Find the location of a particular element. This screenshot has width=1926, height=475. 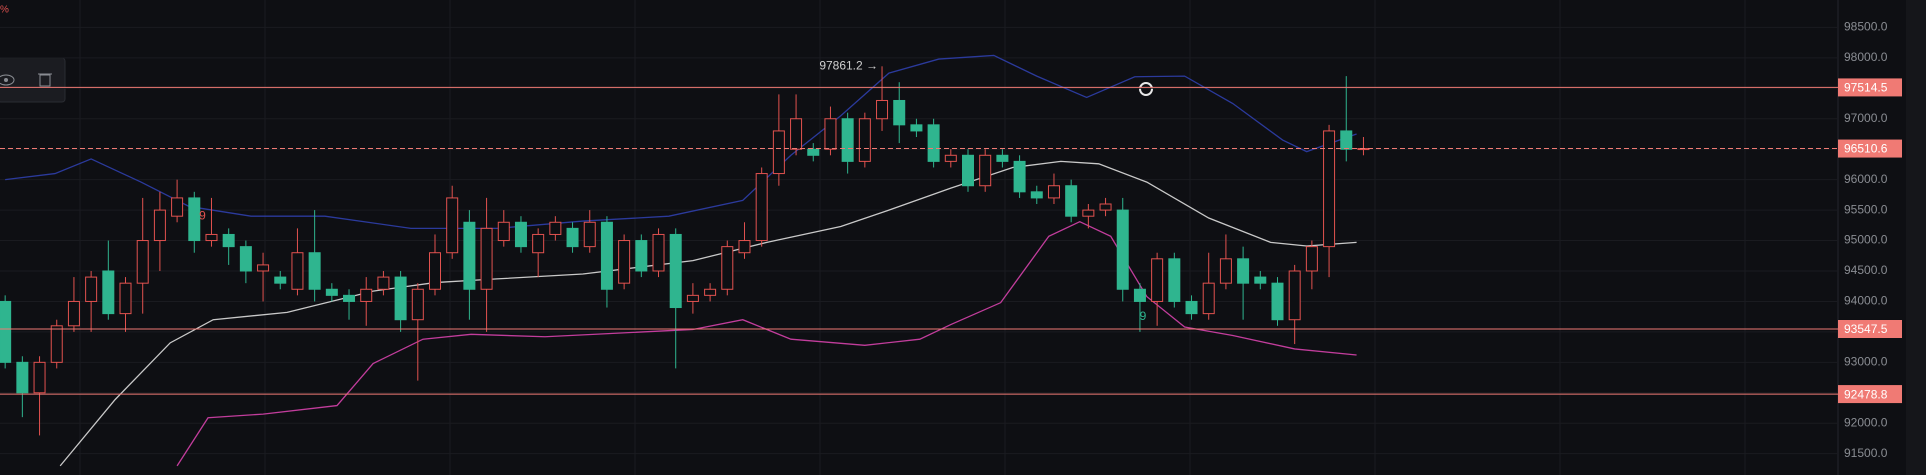

y-tick-label: 95000.0 is located at coordinates (1866, 240).